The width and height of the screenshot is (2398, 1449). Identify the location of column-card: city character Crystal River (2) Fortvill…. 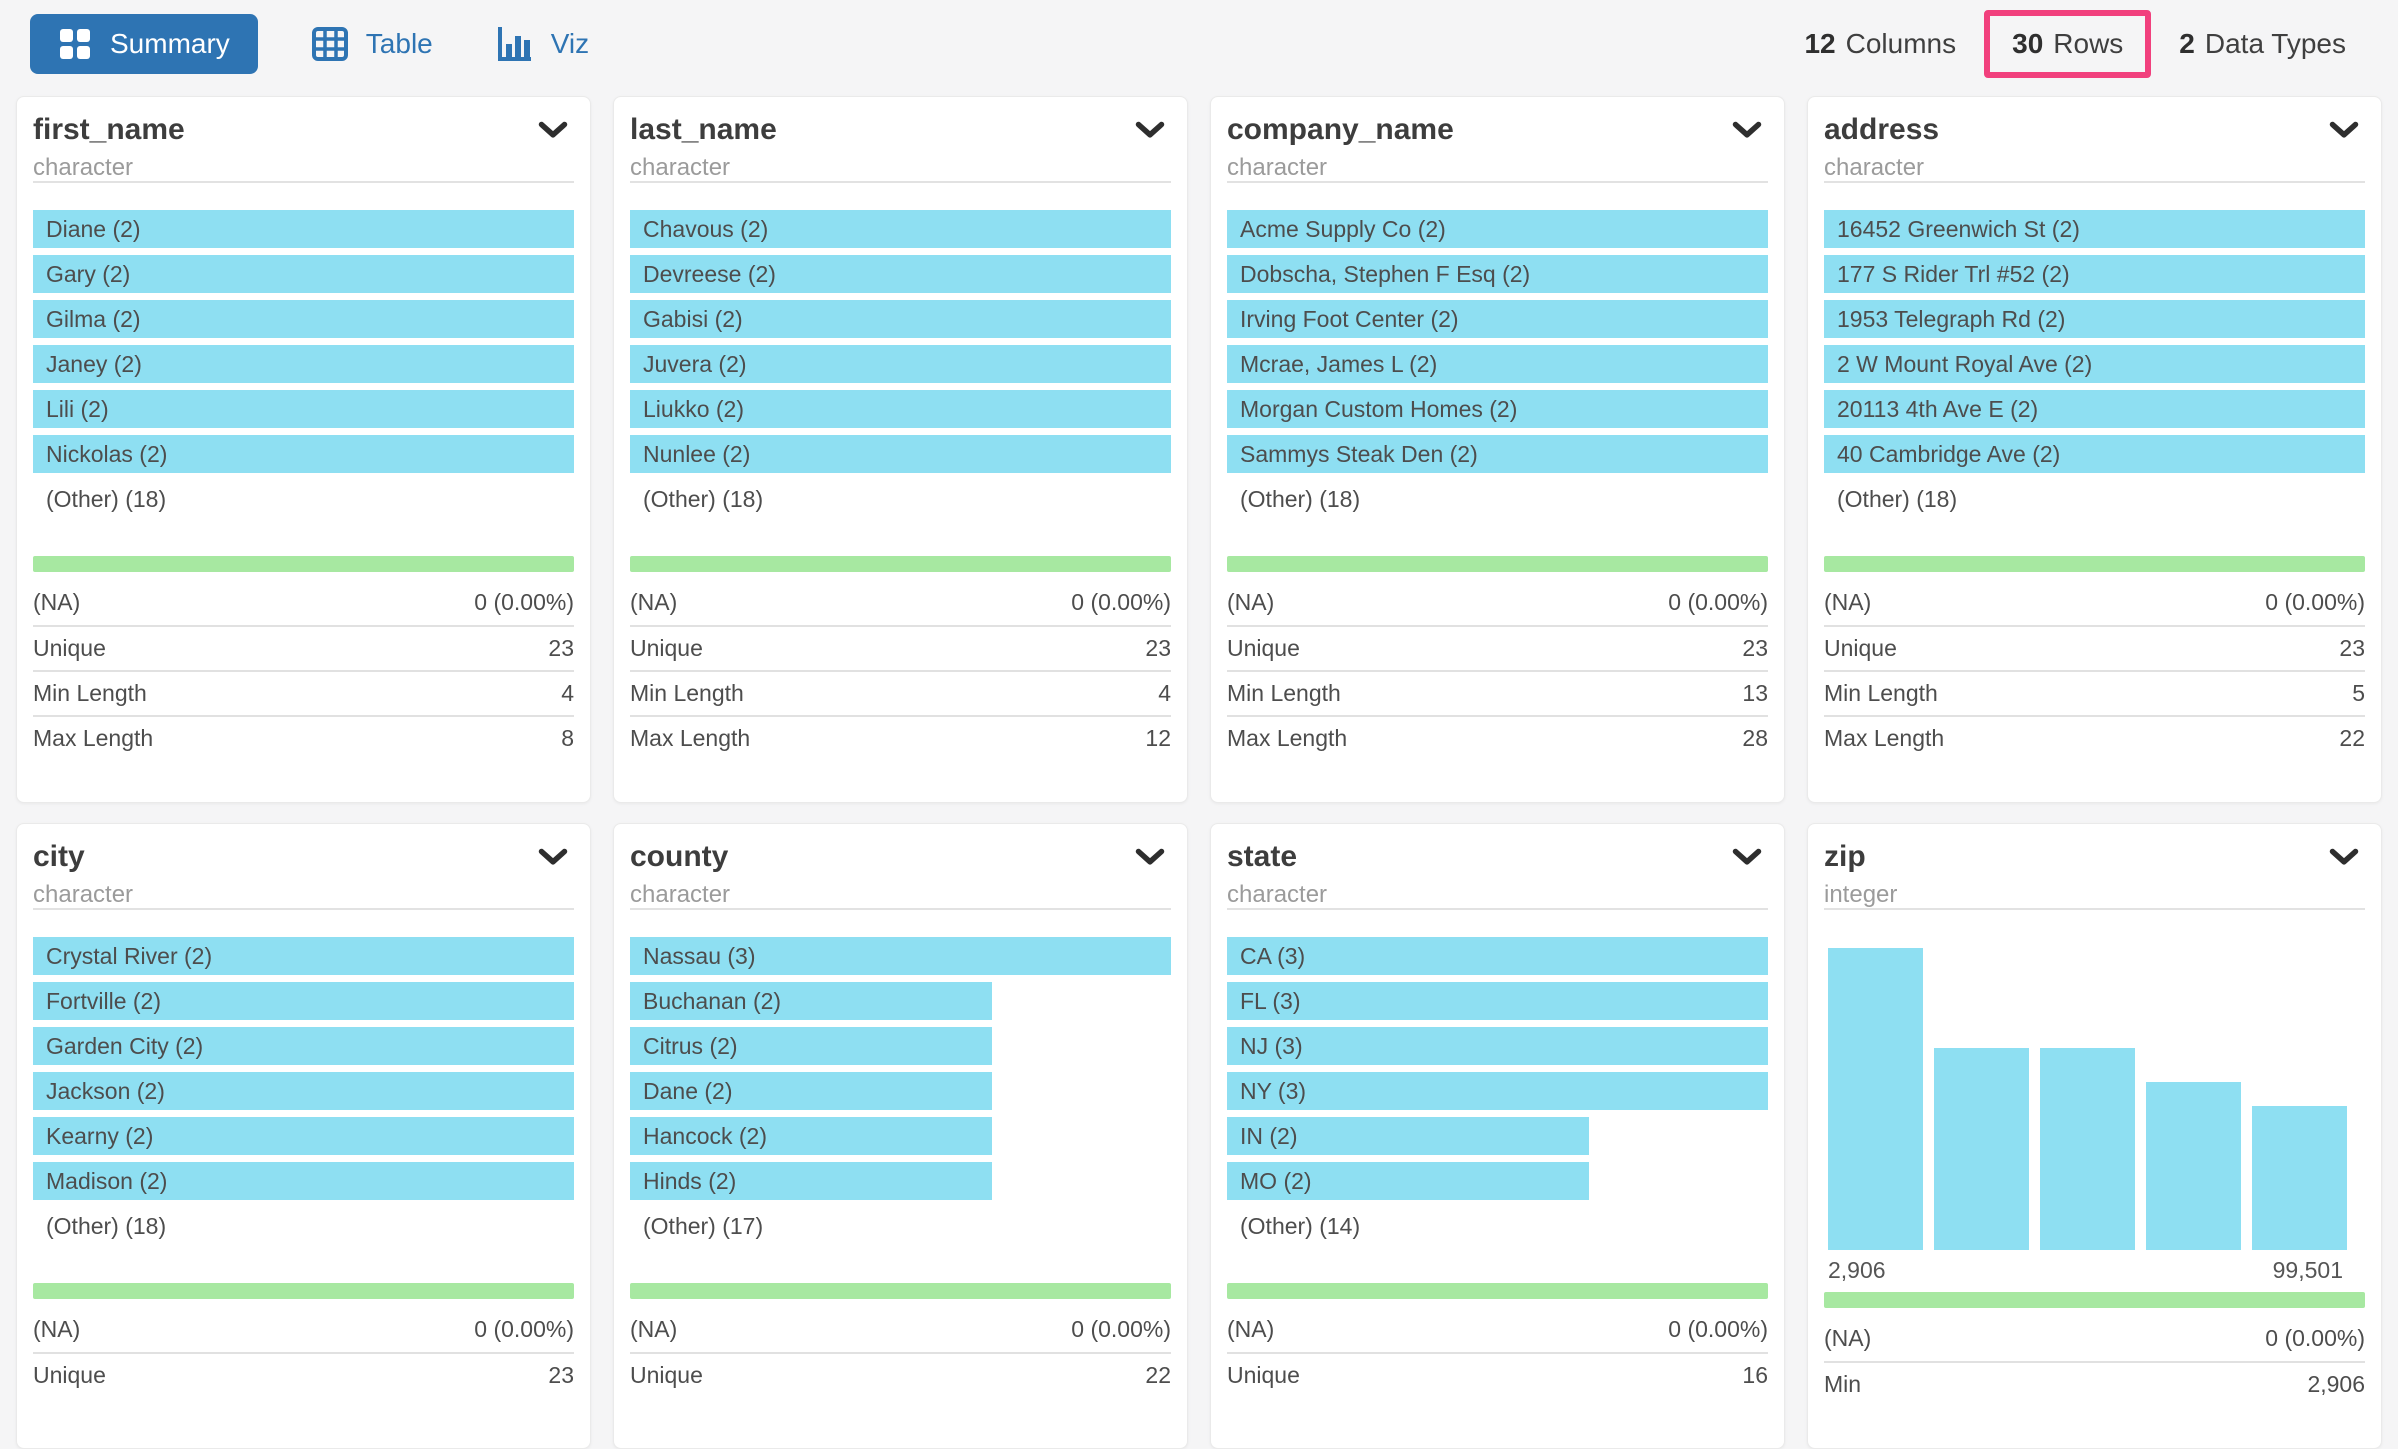
(303, 1136).